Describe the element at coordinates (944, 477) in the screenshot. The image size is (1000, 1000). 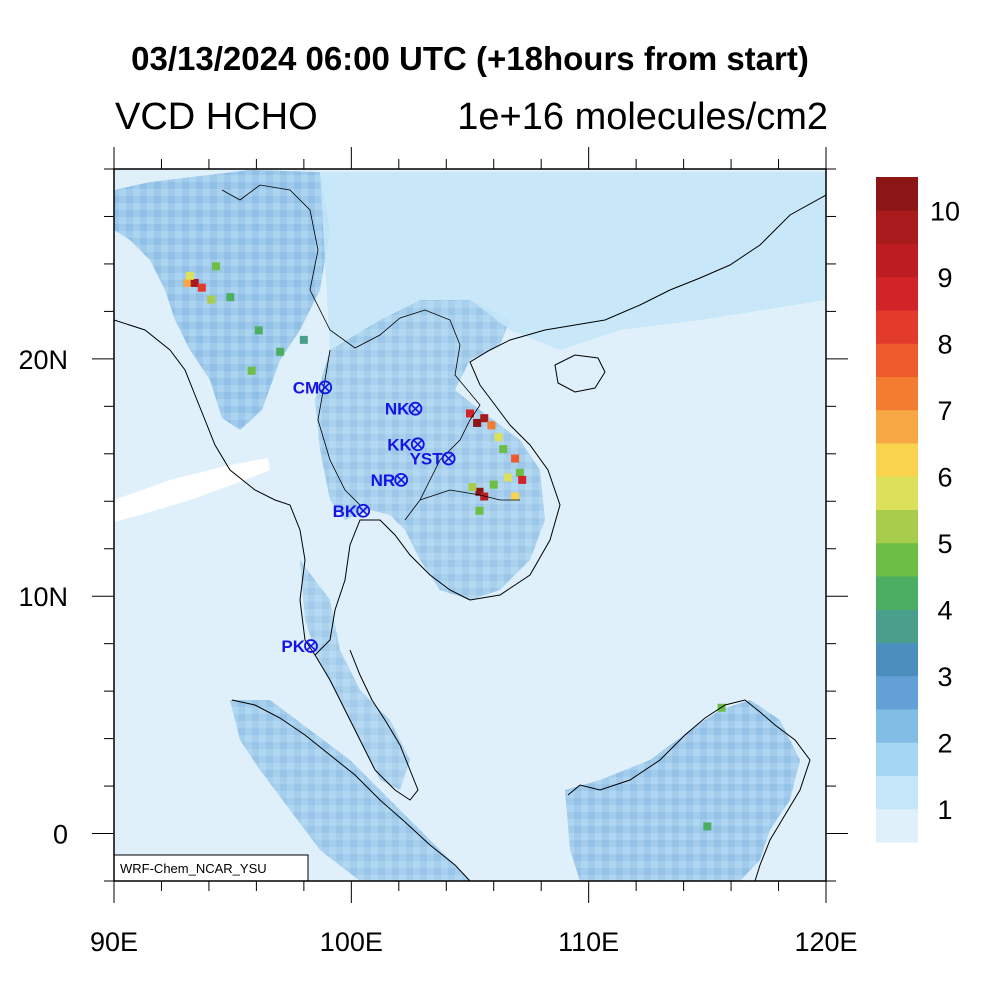
I see `colorbar-label: 6` at that location.